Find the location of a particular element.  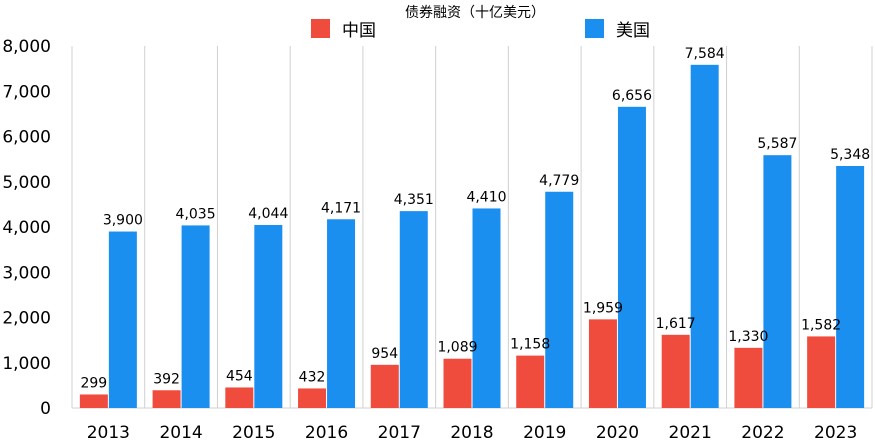

x-tick-label: 2017 is located at coordinates (399, 432).